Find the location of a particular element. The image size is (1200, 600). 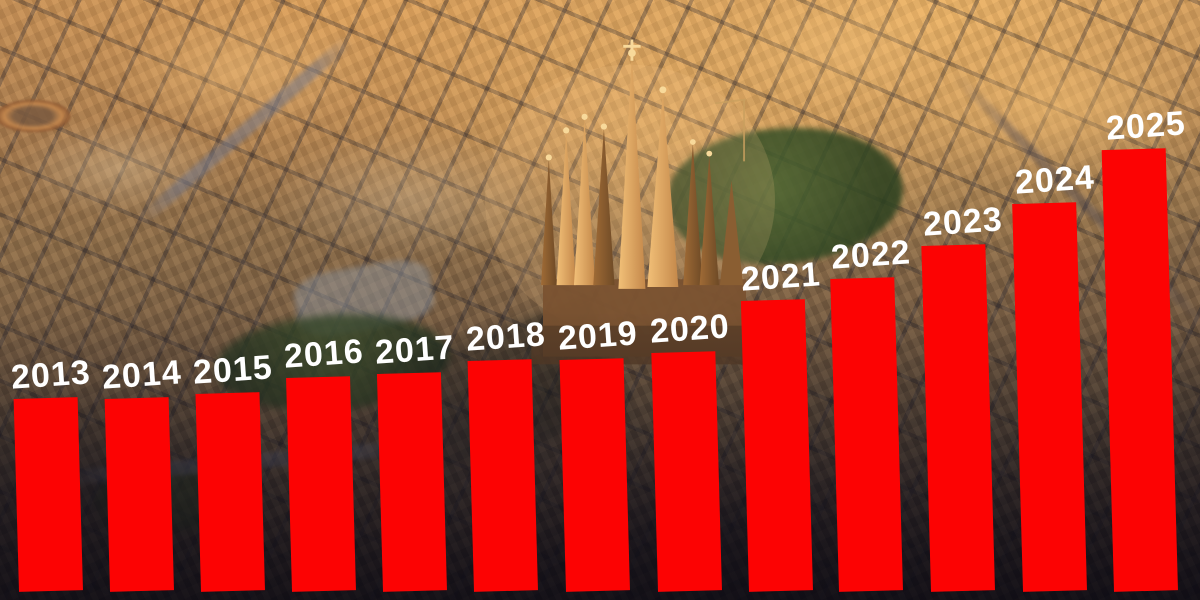

bar-label-2024: 2024 is located at coordinates (1055, 180).